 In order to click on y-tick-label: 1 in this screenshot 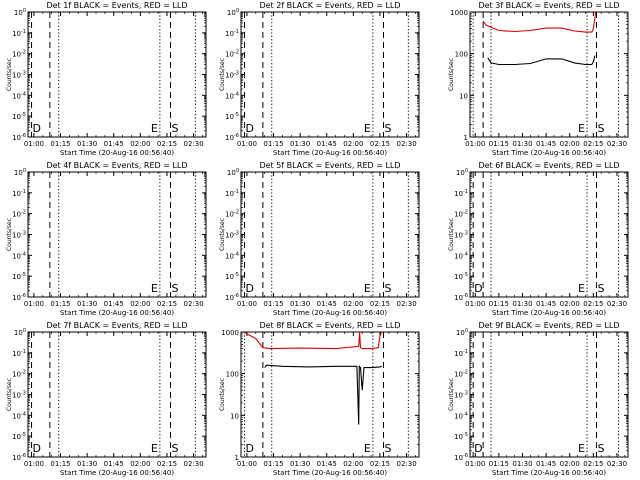, I will do `click(466, 138)`.